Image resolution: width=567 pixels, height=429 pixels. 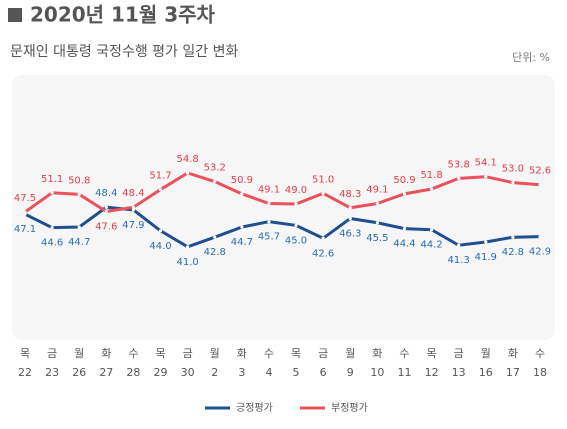 I want to click on value-label: 52.6, so click(x=540, y=171).